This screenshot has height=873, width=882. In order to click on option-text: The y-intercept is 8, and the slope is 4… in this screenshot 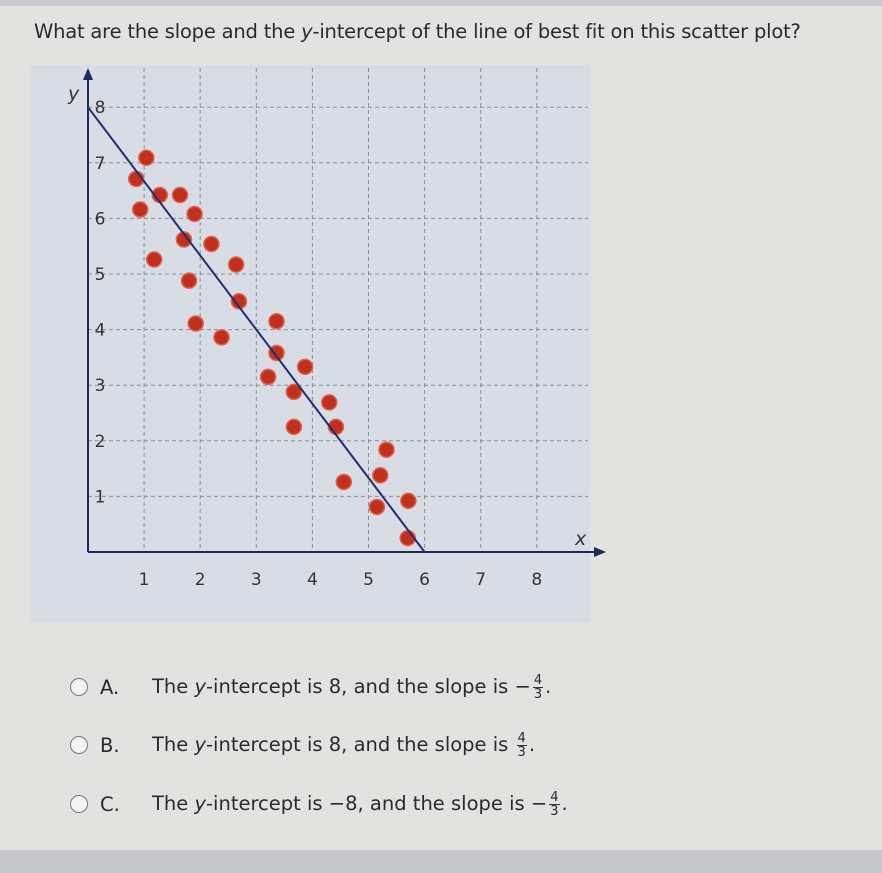, I will do `click(344, 745)`.